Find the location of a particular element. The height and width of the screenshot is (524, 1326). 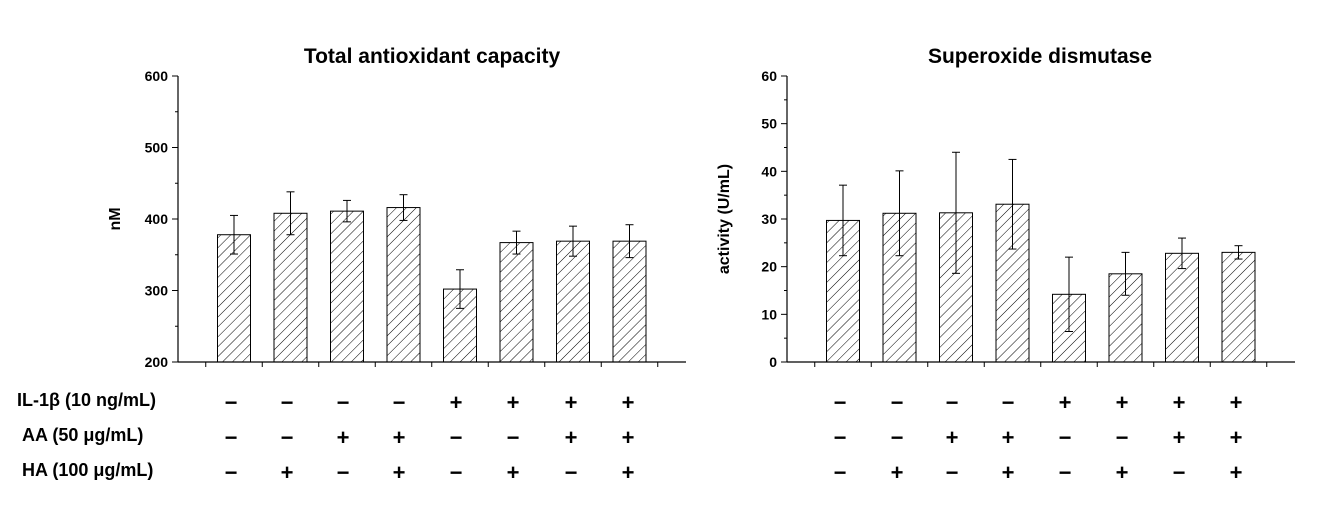

condition-label-ha: HA (100 μg/mL) is located at coordinates (87, 470).